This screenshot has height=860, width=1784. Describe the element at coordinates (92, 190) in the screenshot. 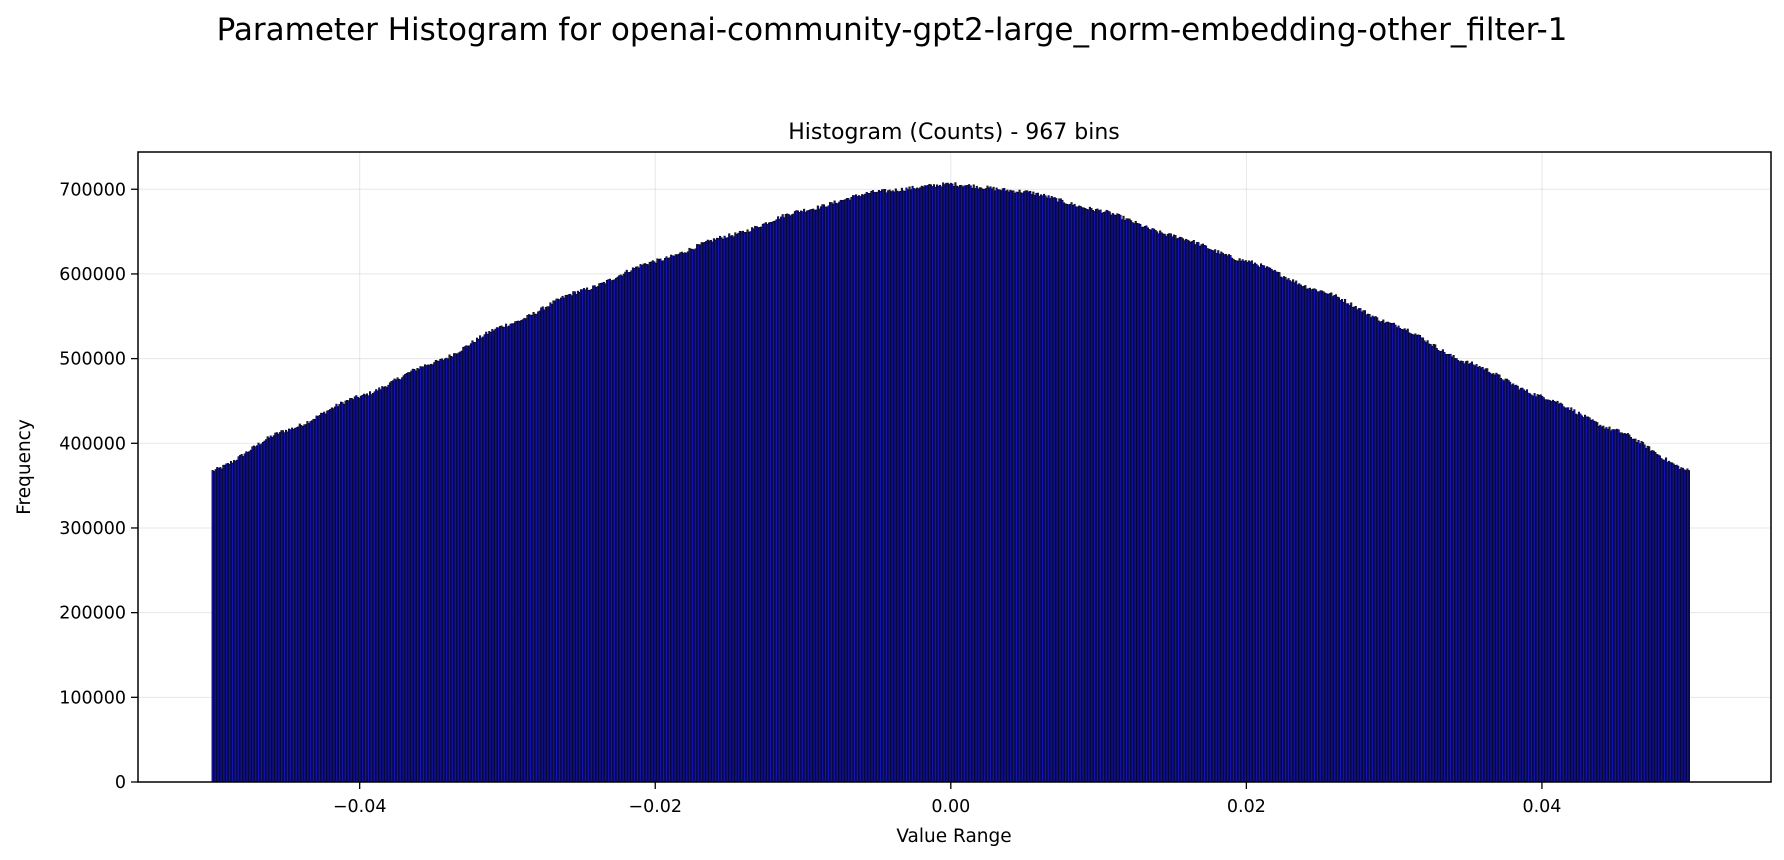

I see `y-tick-label: 700000` at that location.